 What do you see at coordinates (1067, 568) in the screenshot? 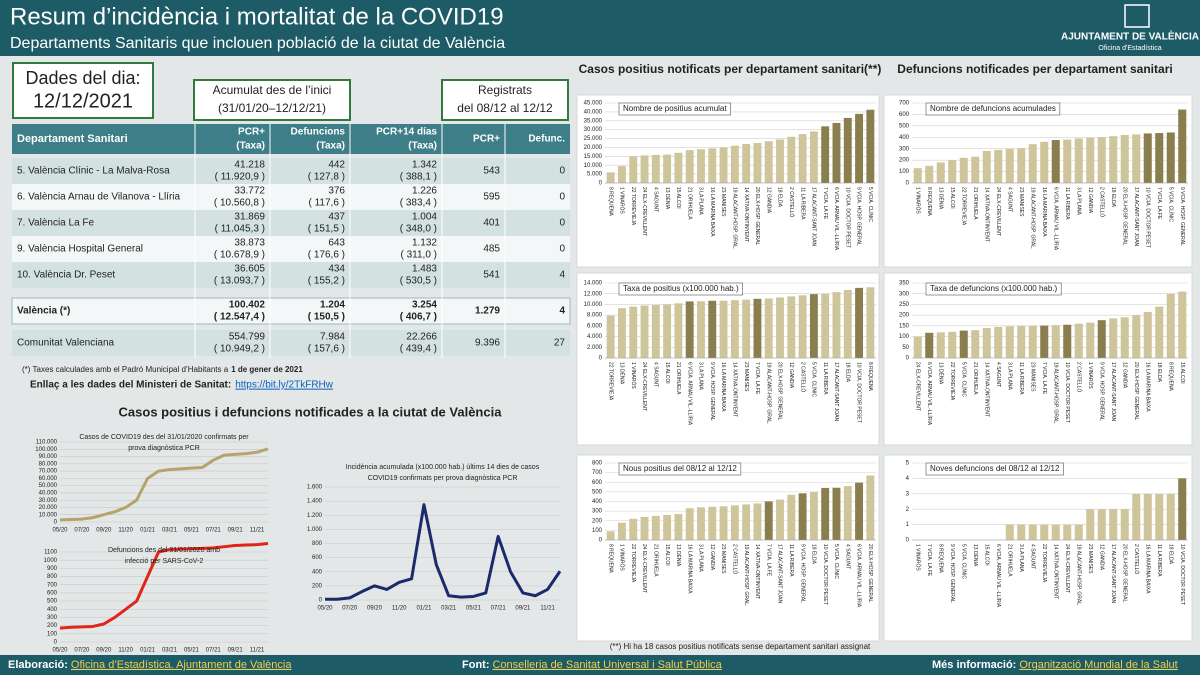
I see `x-tick-label: 24 ELX-CREVILLENT` at bounding box center [1067, 568].